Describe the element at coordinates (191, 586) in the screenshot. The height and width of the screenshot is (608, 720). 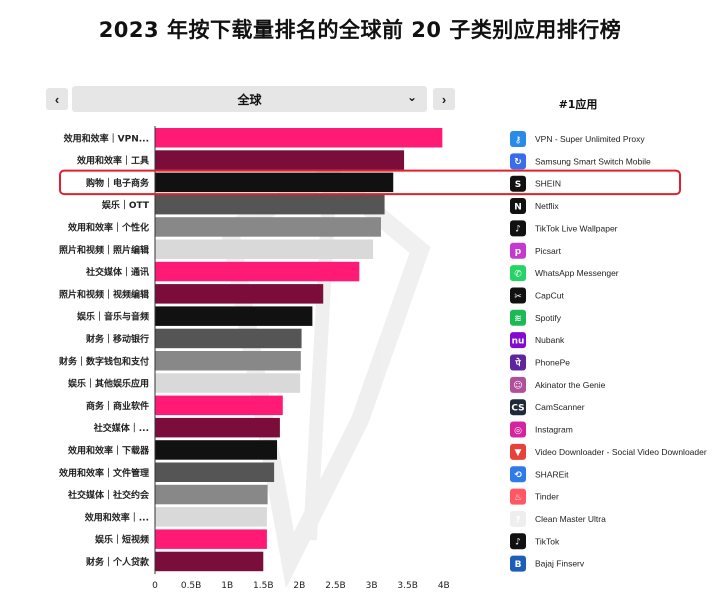
I see `x-tick-label: 0.5B` at that location.